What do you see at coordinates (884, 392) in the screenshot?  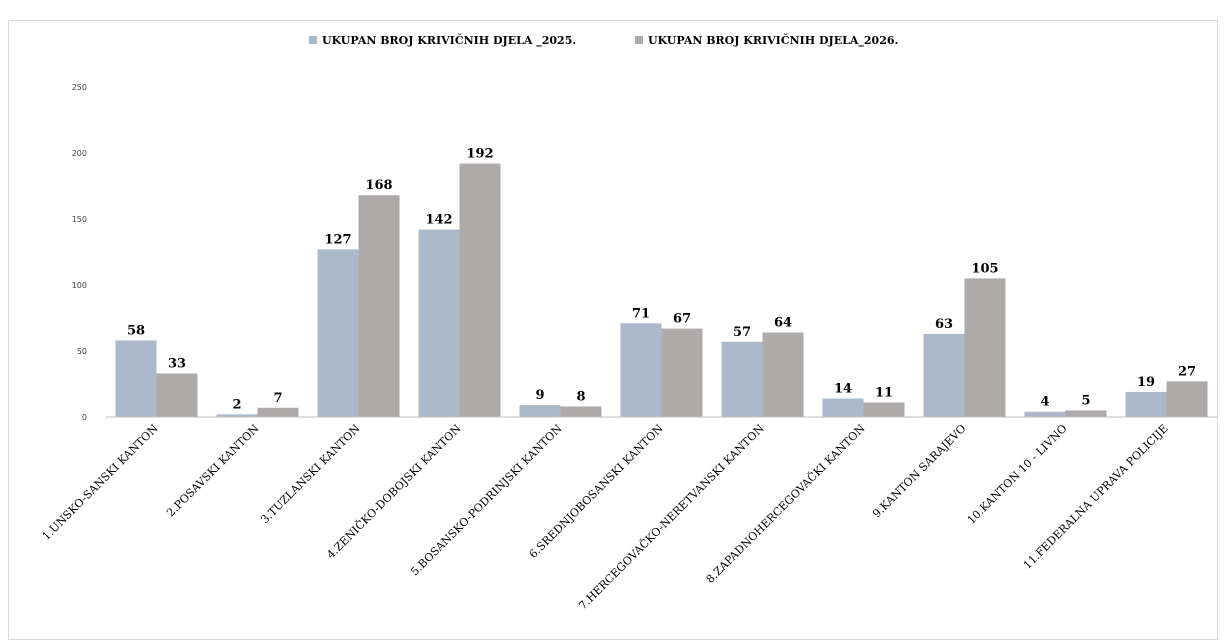 I see `data-label-s2-8: 11` at bounding box center [884, 392].